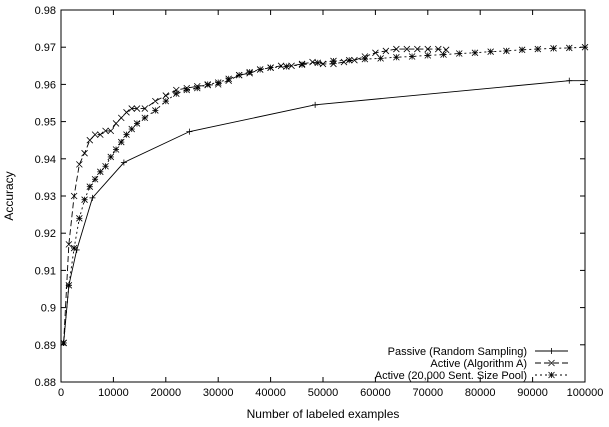  I want to click on x-axis-title: Number of labeled examples, so click(323, 414).